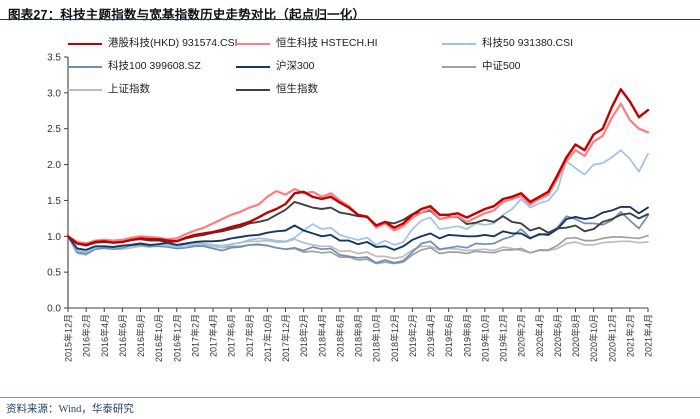 The width and height of the screenshot is (700, 419). I want to click on footer-divider, so click(350, 397).